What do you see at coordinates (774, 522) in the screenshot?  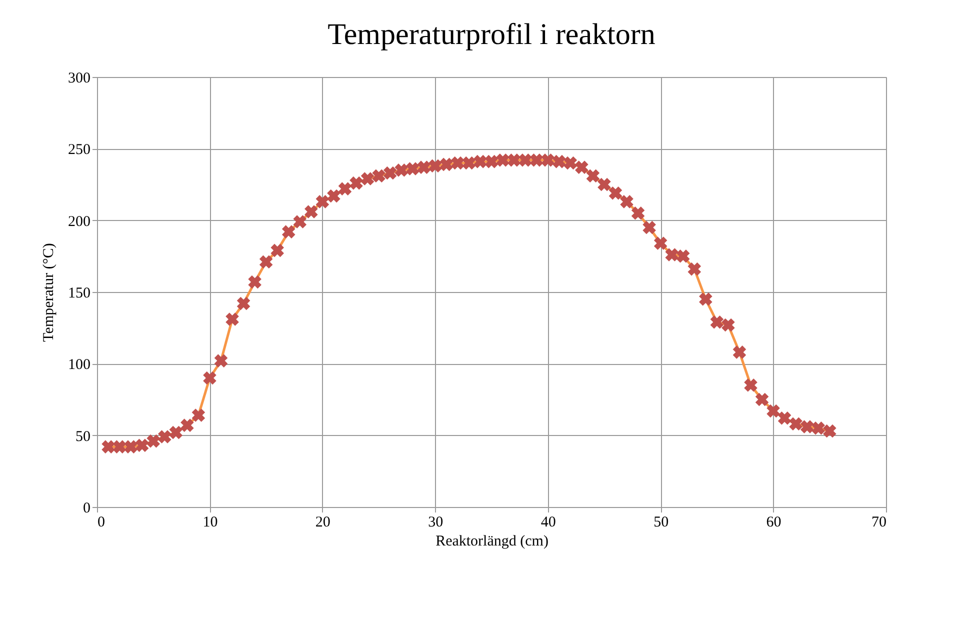 I see `x-tick-label: 60` at bounding box center [774, 522].